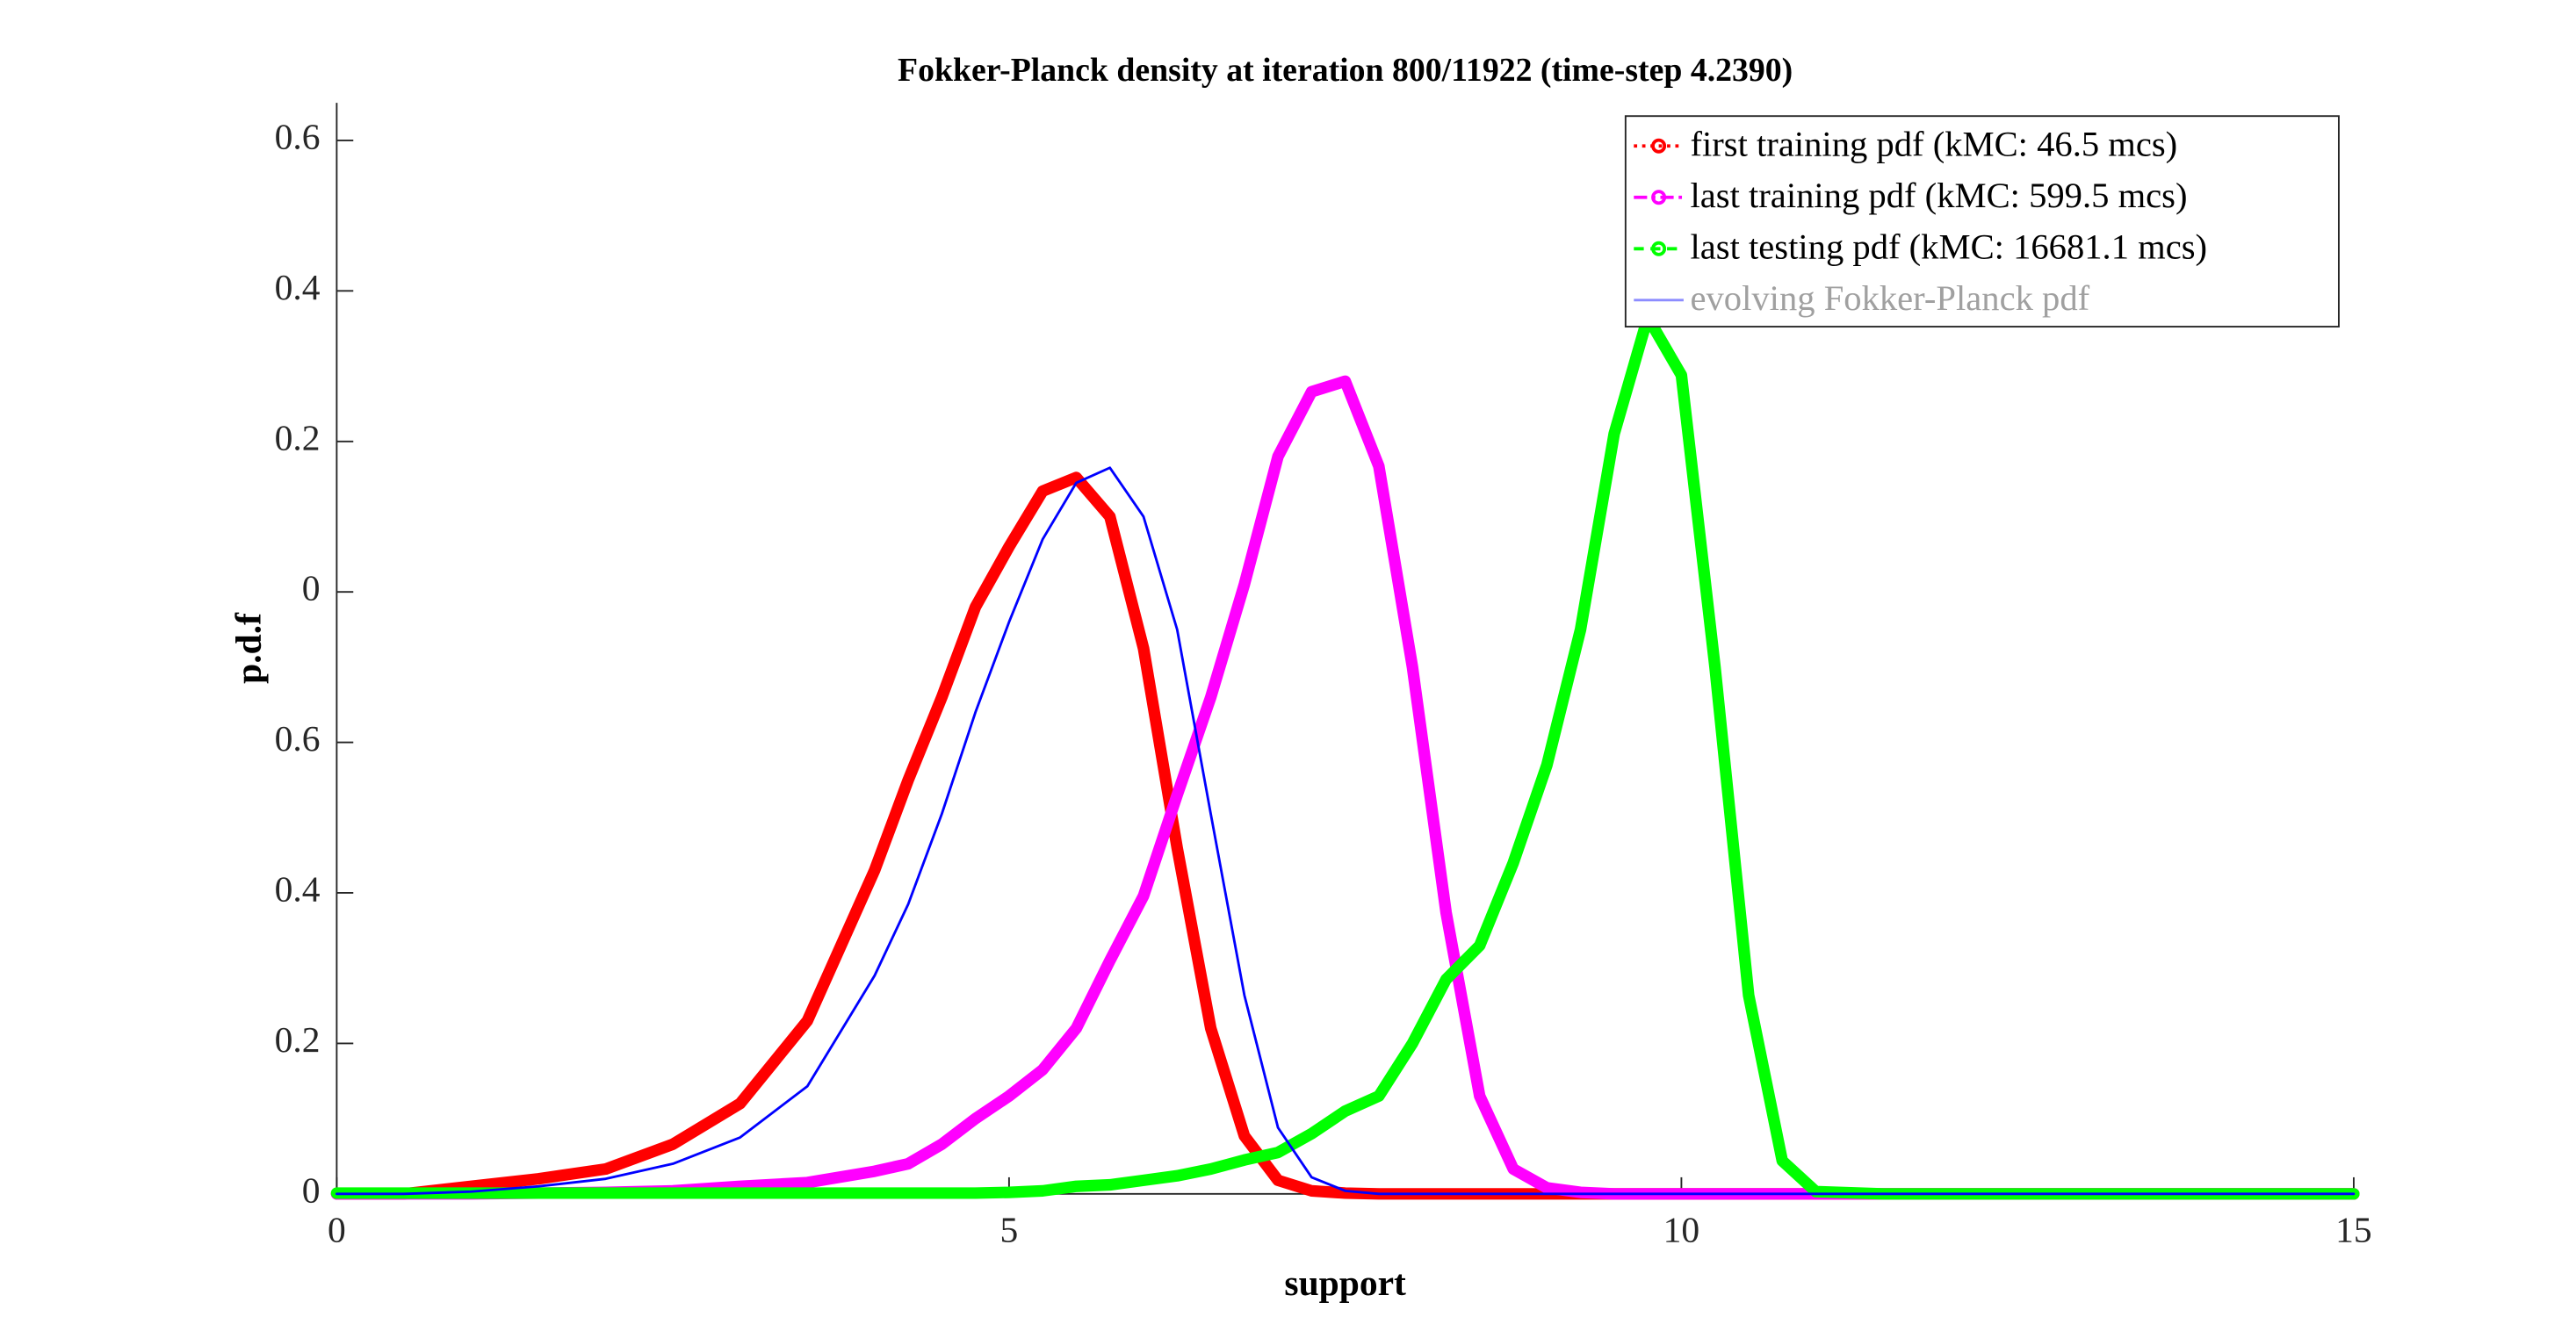  I want to click on legend-box, so click(1982, 221).